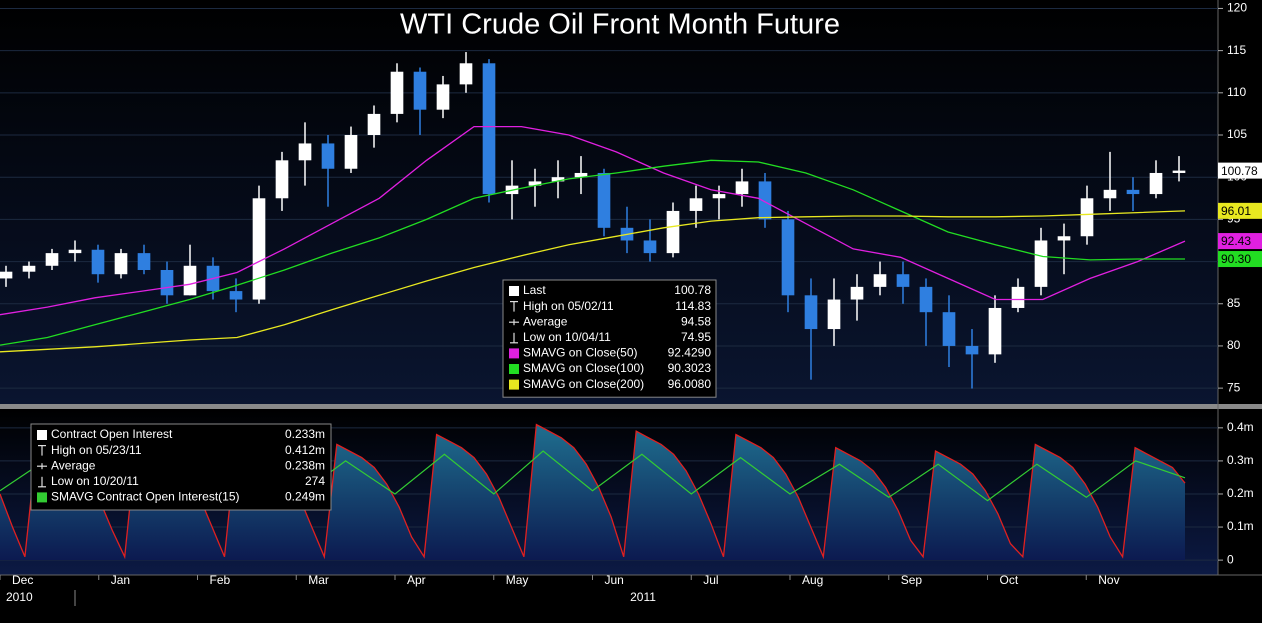 Image resolution: width=1262 pixels, height=623 pixels. Describe the element at coordinates (220, 580) in the screenshot. I see `x-tick-label: Feb` at that location.